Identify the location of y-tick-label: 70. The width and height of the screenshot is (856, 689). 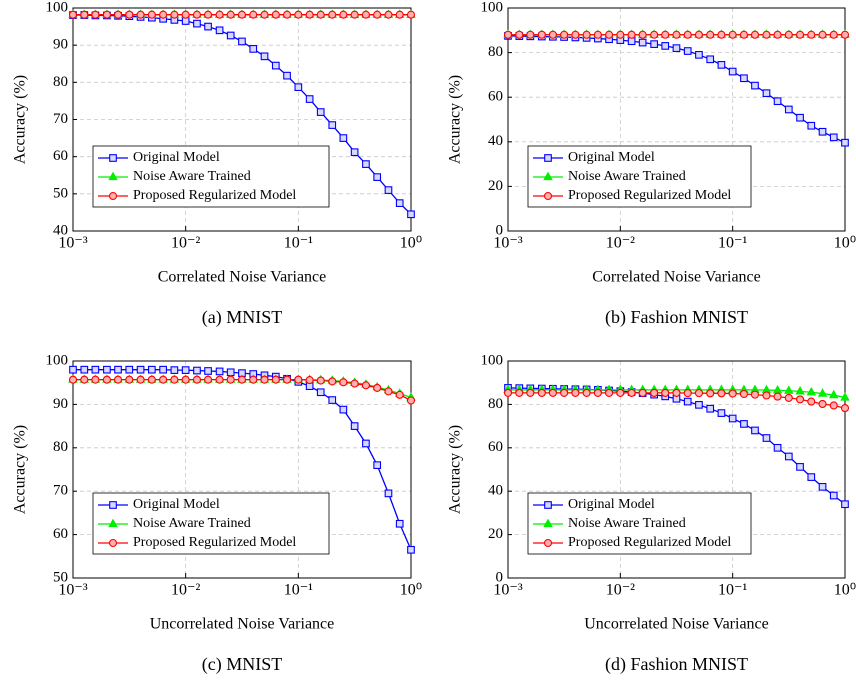
(60, 119).